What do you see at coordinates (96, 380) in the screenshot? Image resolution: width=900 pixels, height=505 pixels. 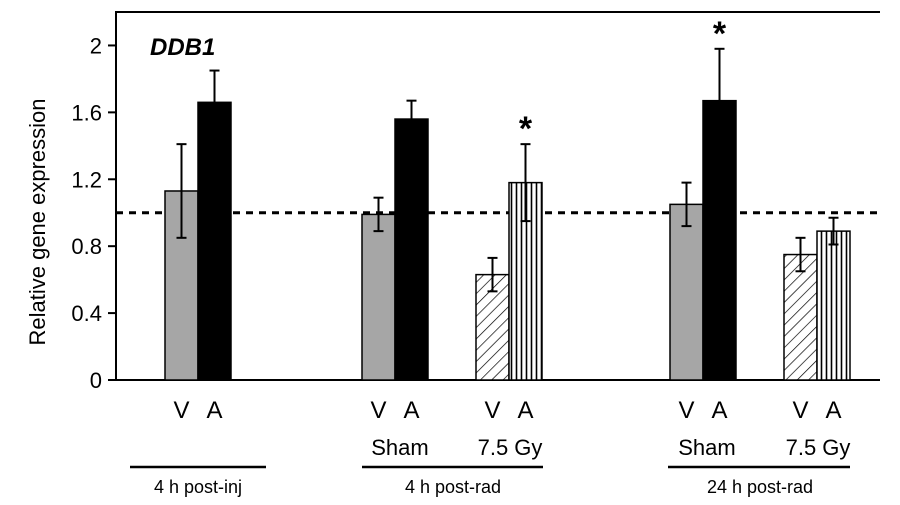 I see `y-tick-label: 0` at bounding box center [96, 380].